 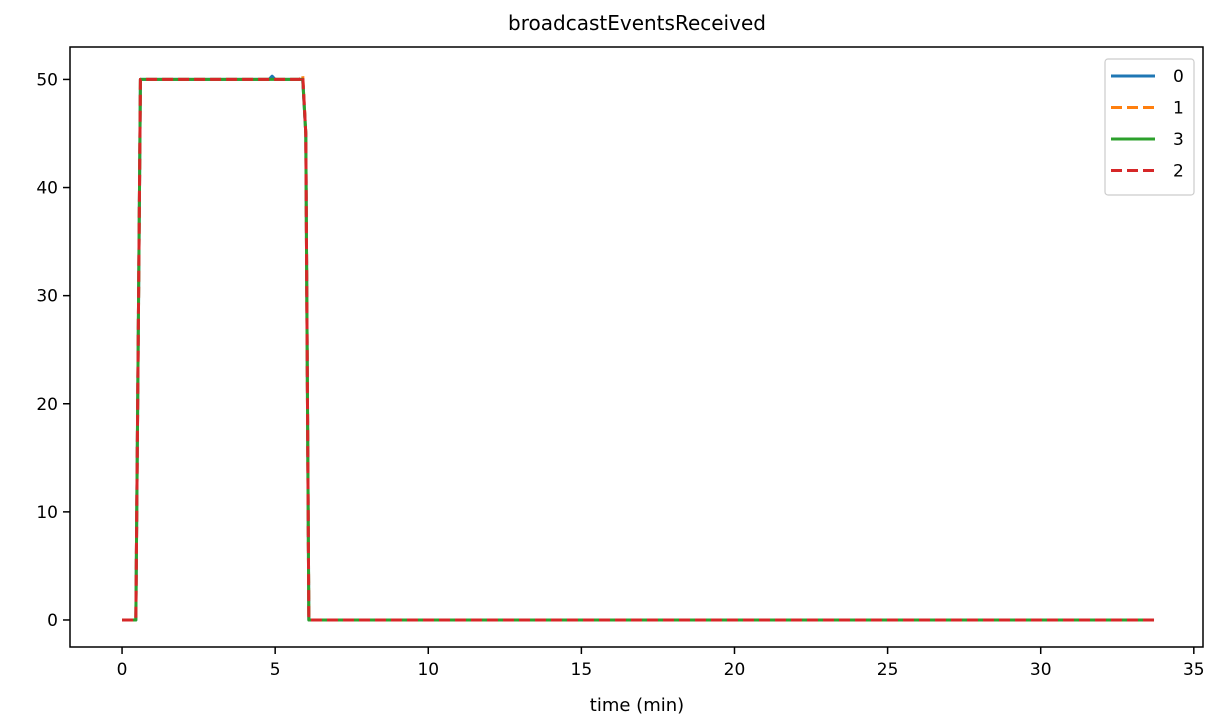 What do you see at coordinates (1041, 670) in the screenshot?
I see `x-tick-label: 30` at bounding box center [1041, 670].